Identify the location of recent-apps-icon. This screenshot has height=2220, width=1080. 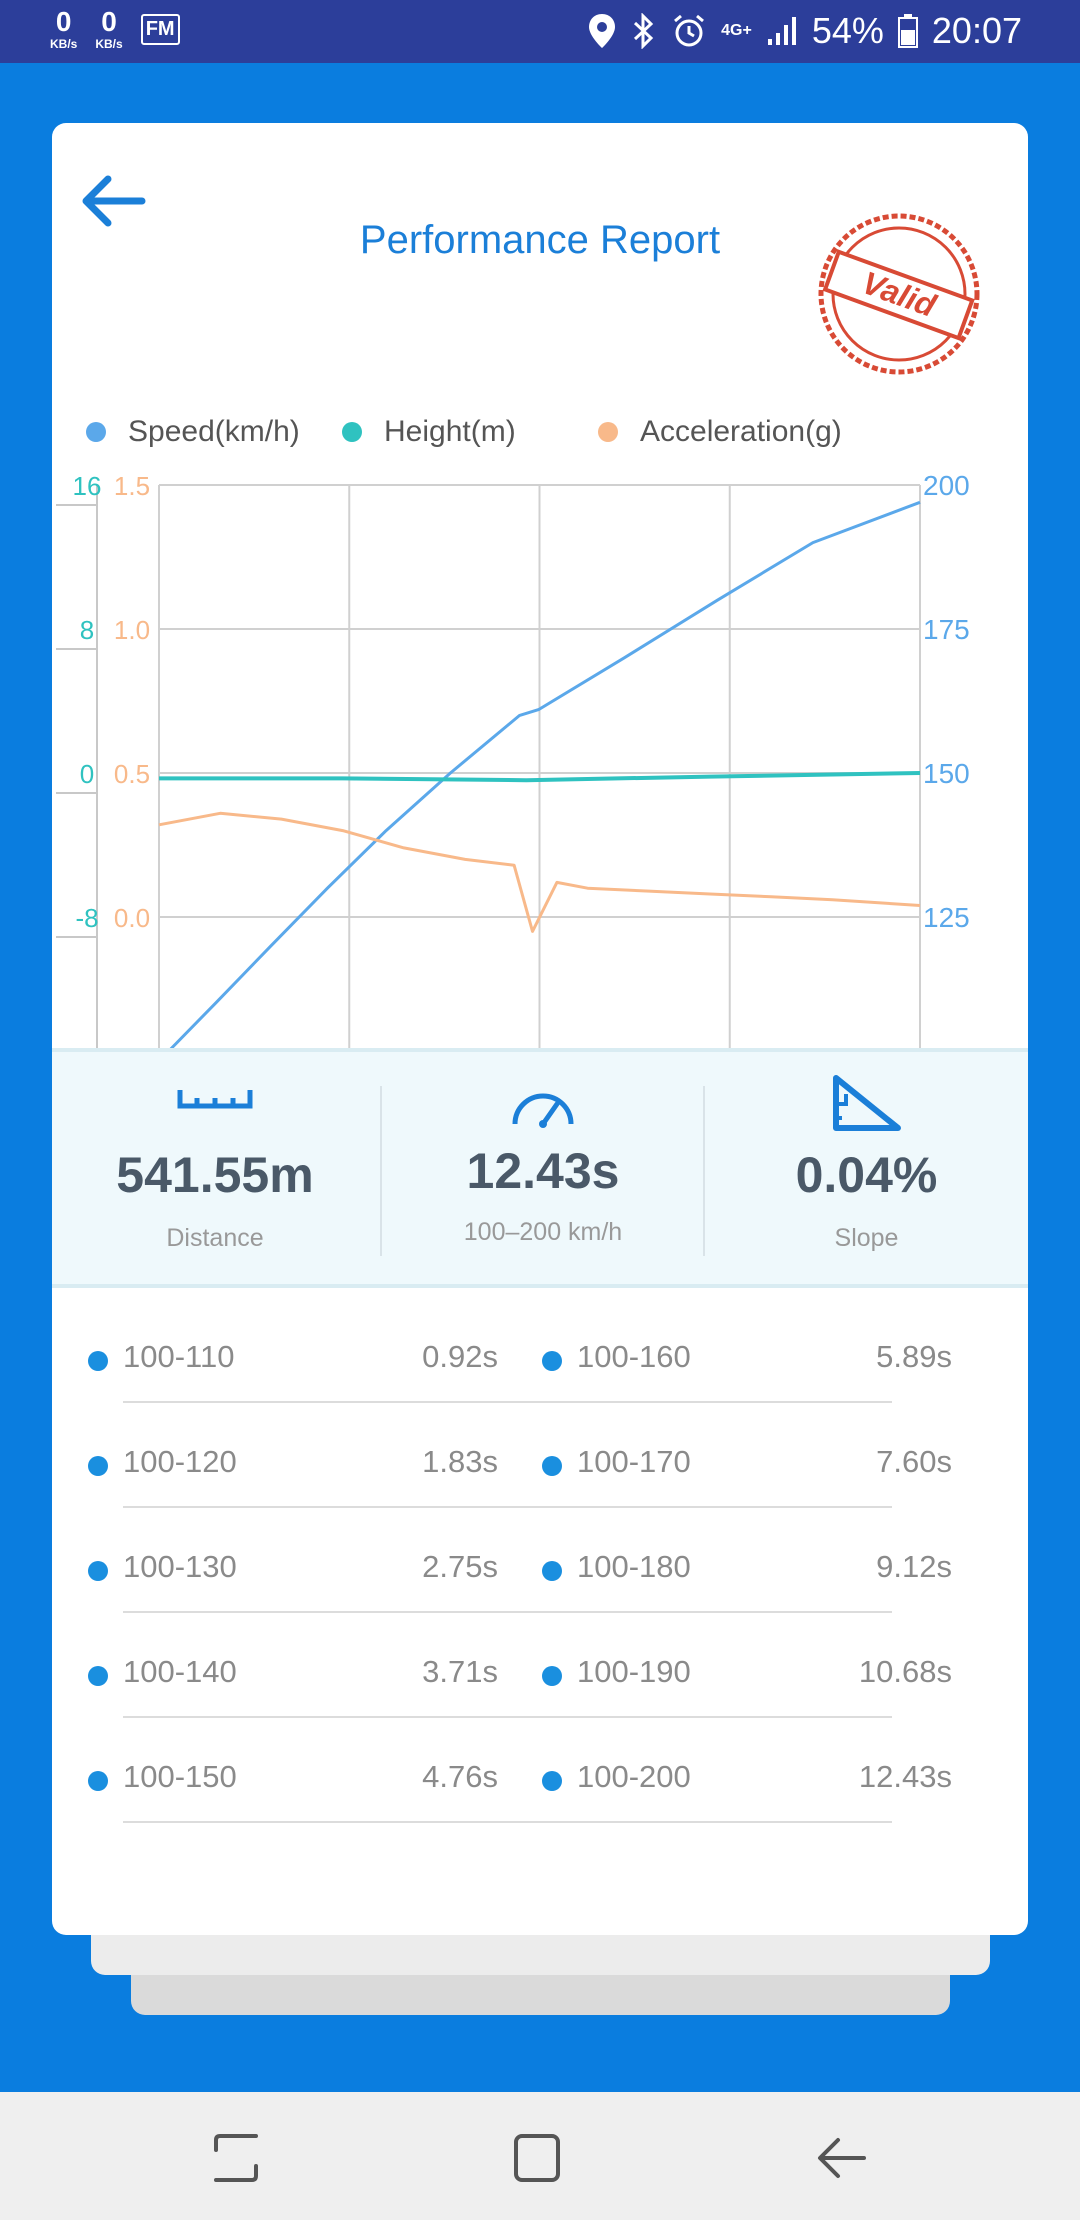
(236, 2158).